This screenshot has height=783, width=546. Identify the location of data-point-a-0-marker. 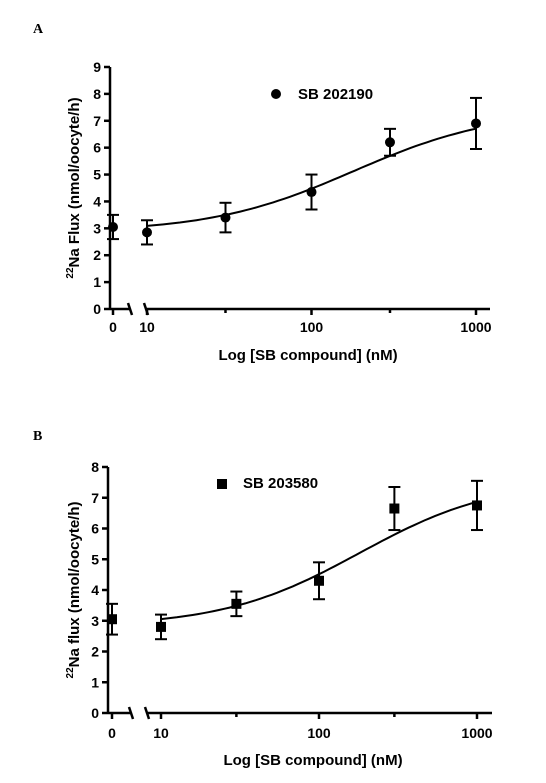
(147, 232).